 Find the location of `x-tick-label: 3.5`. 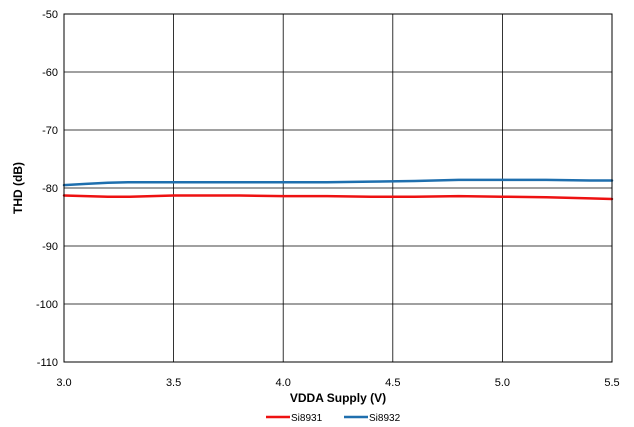

x-tick-label: 3.5 is located at coordinates (173, 383).